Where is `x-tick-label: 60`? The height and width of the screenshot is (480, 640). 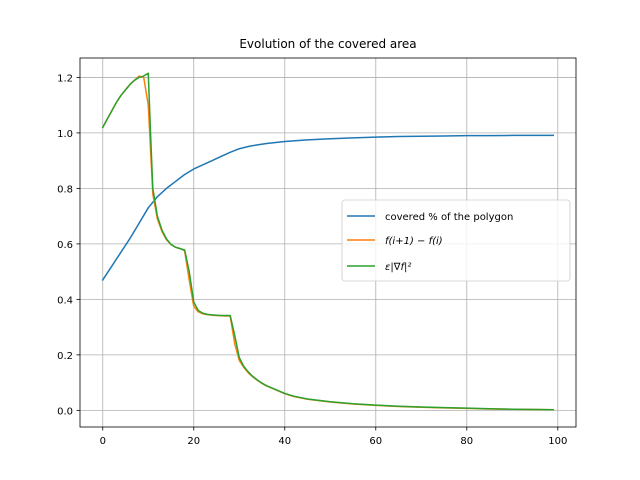 x-tick-label: 60 is located at coordinates (375, 441).